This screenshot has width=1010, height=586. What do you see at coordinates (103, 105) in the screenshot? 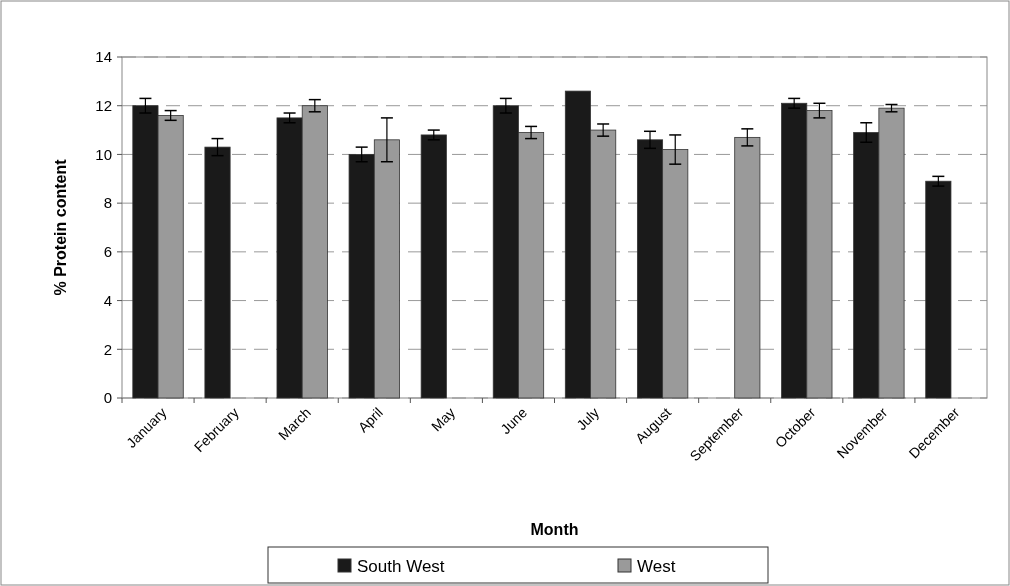
I see `y-tick-label: 12` at bounding box center [103, 105].